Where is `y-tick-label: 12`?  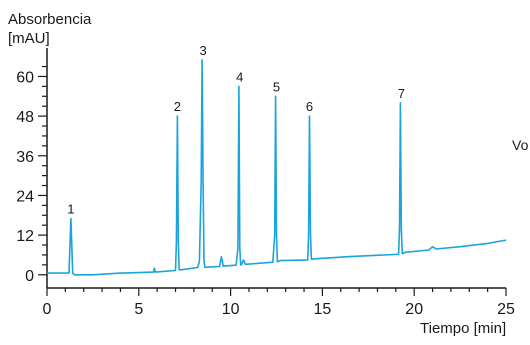
y-tick-label: 12 is located at coordinates (25, 236).